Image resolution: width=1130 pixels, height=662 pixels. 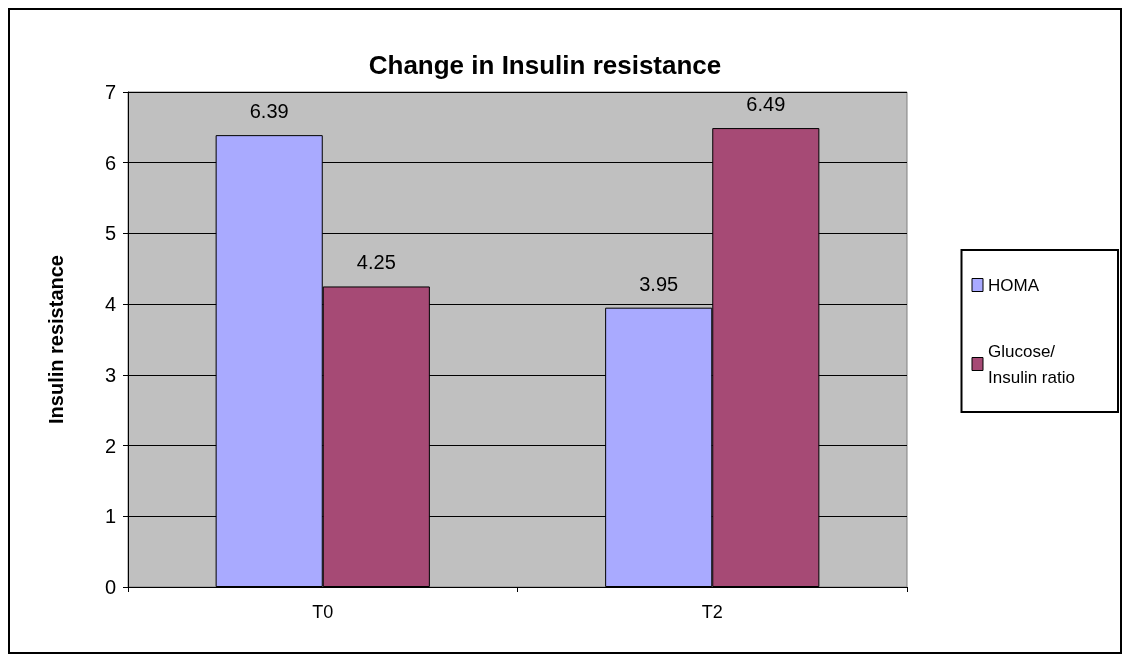 I want to click on y-tick-label: 5, so click(x=110, y=233).